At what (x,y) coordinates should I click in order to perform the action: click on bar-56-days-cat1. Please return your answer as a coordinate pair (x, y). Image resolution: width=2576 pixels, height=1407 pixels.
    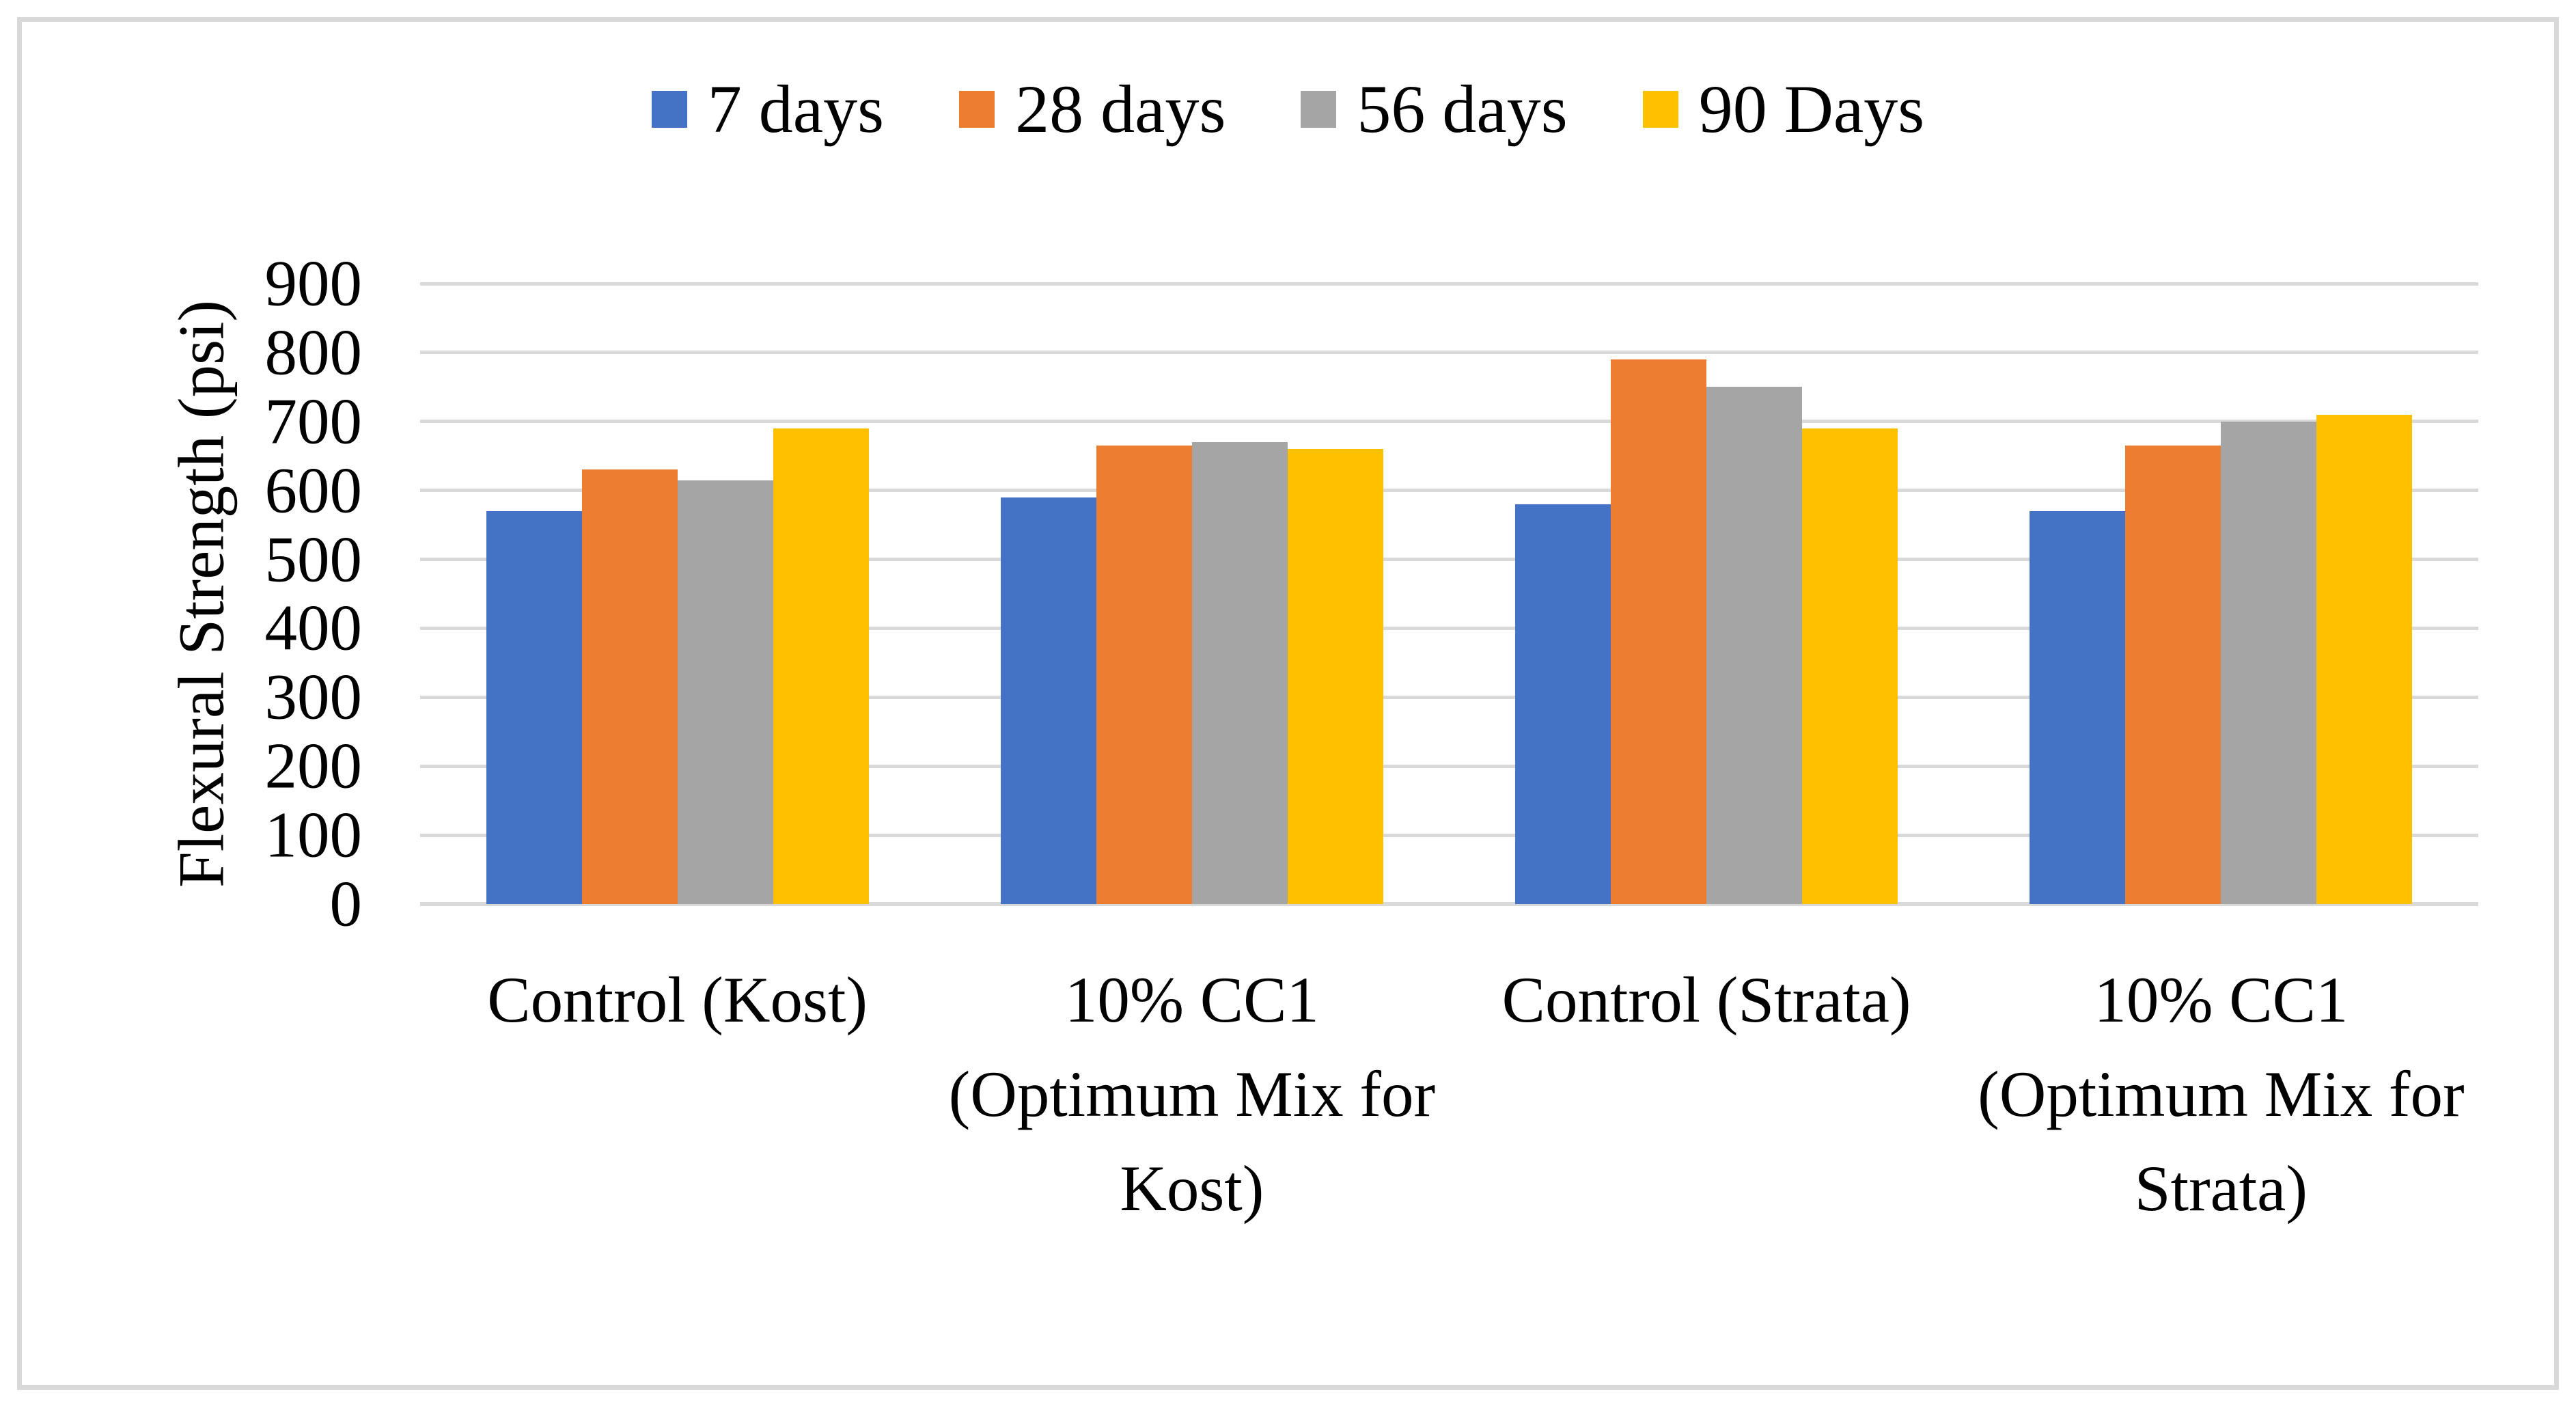
    Looking at the image, I should click on (725, 692).